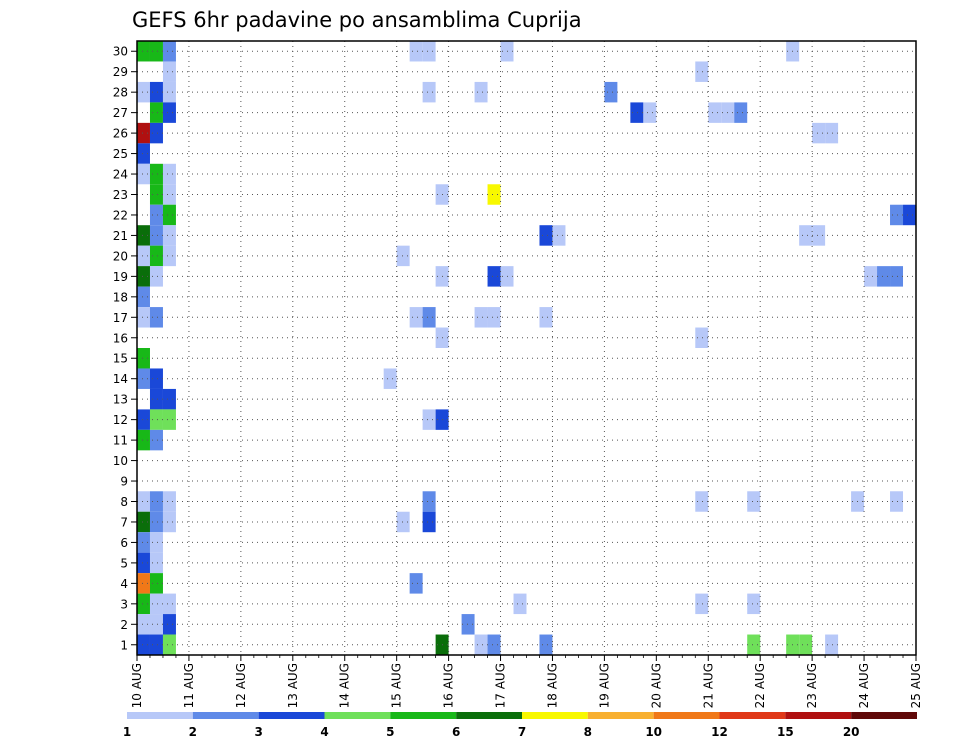 This screenshot has height=742, width=960. What do you see at coordinates (120, 441) in the screenshot?
I see `y-tick-label: 11` at bounding box center [120, 441].